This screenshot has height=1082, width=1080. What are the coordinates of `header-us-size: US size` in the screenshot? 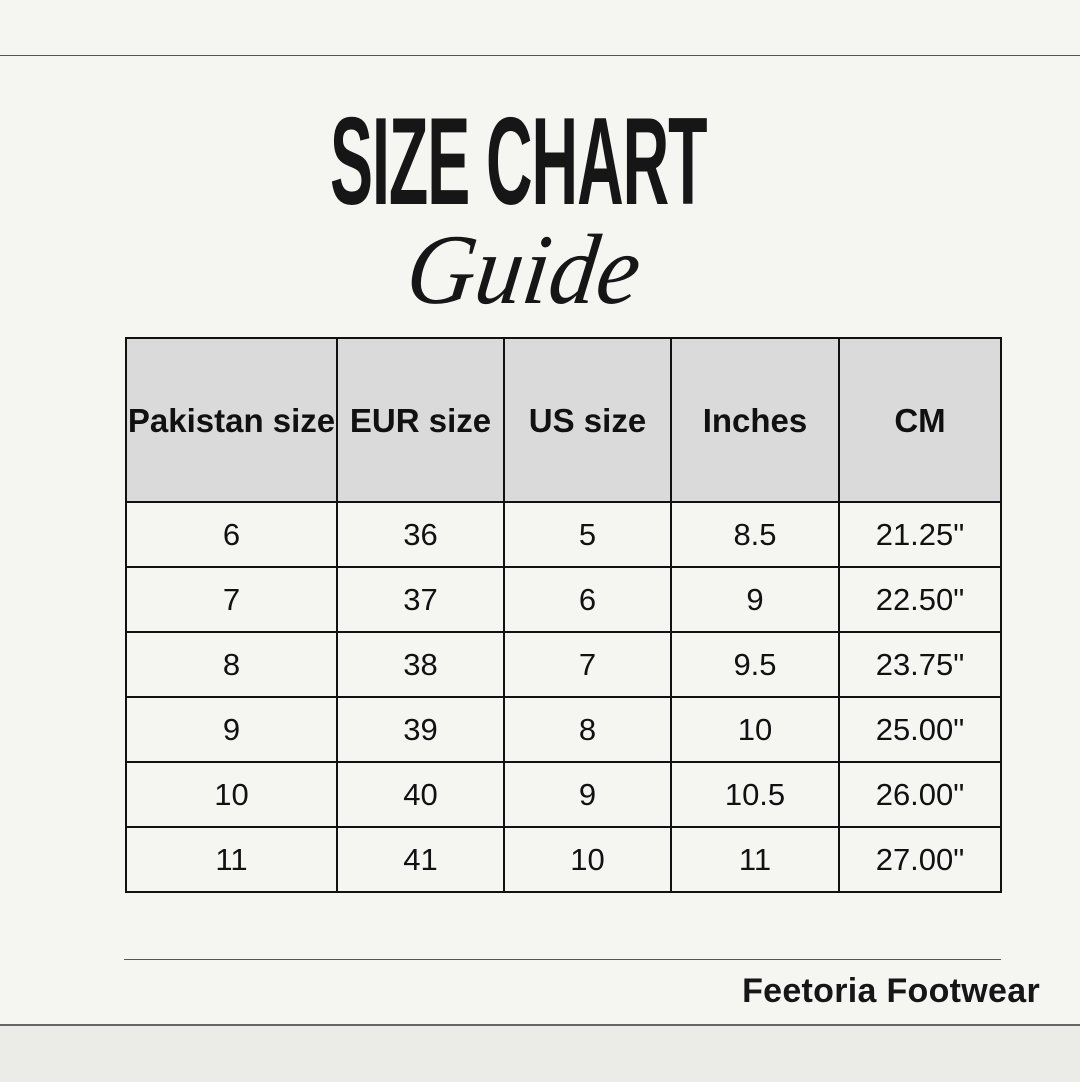 It's located at (587, 420).